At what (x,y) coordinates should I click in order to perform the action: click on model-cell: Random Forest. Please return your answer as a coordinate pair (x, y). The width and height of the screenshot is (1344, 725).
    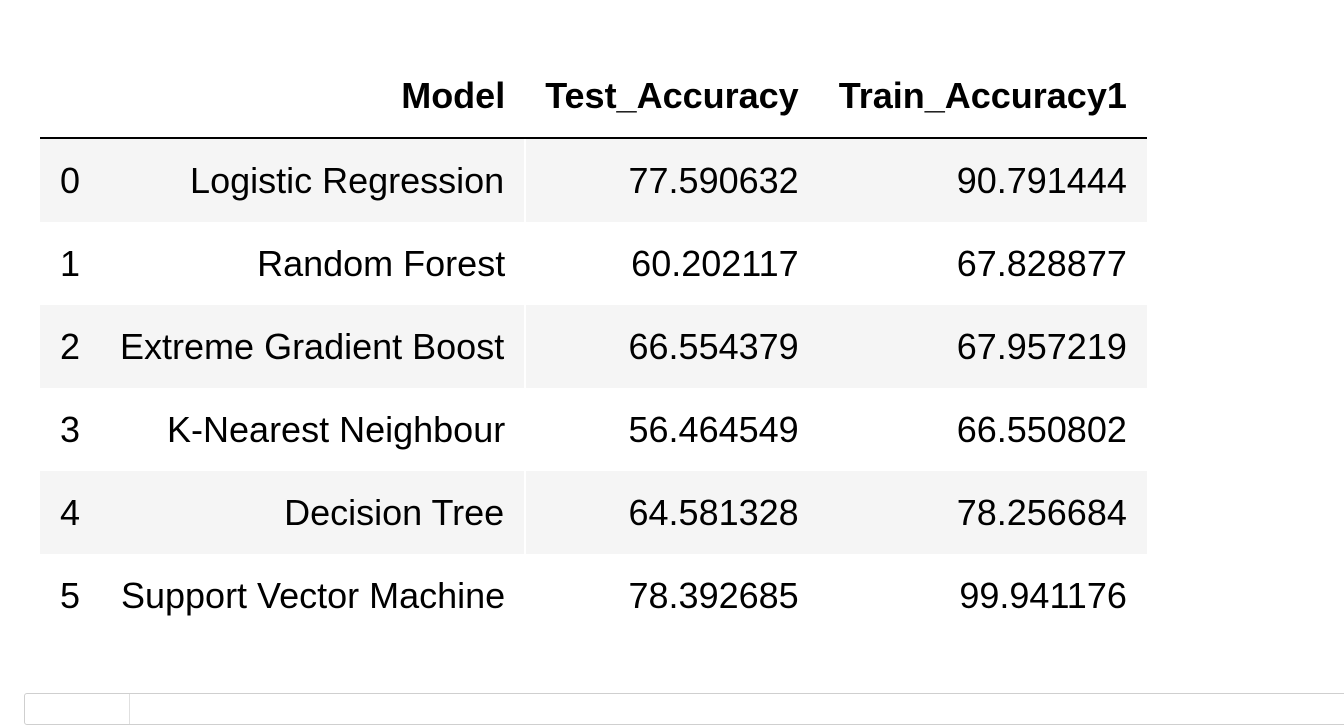
    Looking at the image, I should click on (381, 263).